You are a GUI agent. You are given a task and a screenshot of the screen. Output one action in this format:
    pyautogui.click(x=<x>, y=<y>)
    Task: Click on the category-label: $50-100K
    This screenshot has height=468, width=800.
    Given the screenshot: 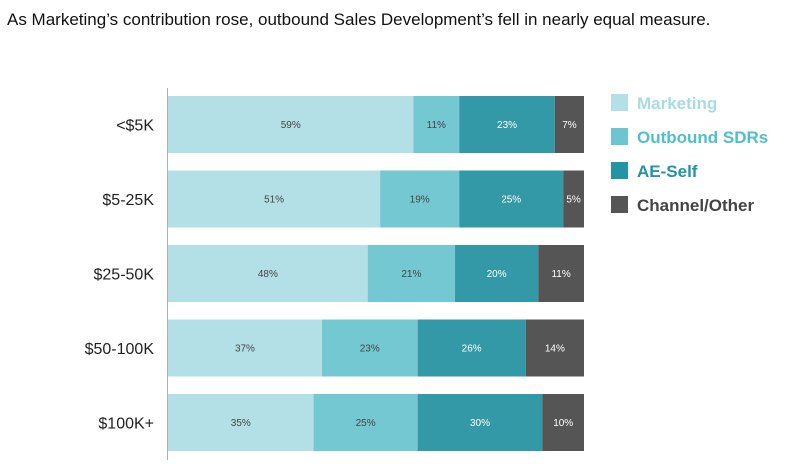 What is the action you would take?
    pyautogui.click(x=120, y=349)
    